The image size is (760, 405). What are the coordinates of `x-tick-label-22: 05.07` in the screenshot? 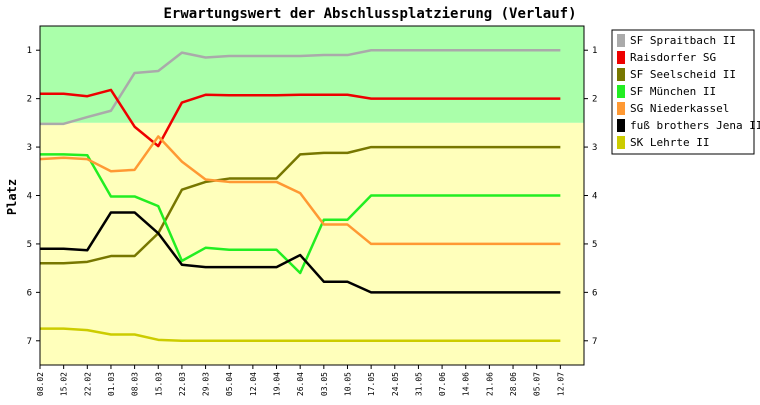 It's located at (537, 384).